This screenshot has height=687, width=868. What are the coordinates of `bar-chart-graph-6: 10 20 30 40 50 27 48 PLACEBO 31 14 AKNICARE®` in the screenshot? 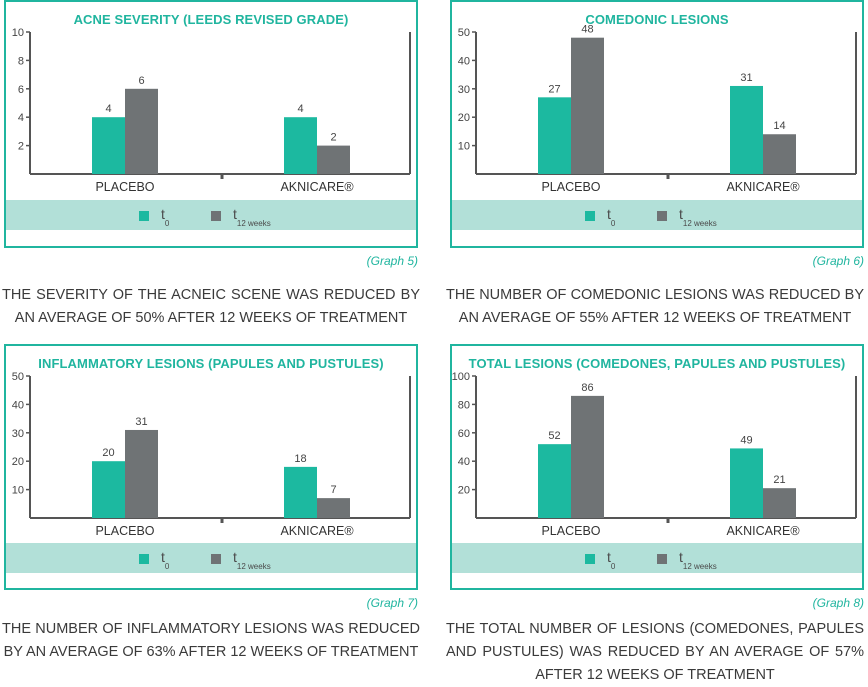 It's located at (657, 109).